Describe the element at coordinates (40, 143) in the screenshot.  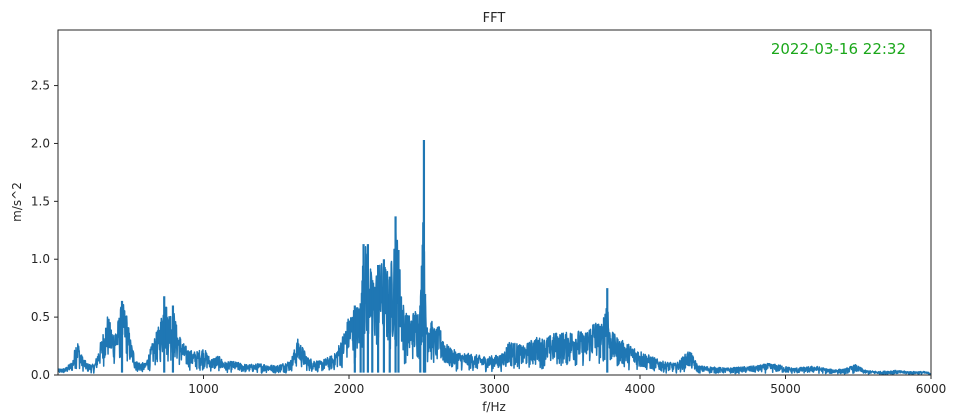
I see `y-tick-label: 2.0` at that location.